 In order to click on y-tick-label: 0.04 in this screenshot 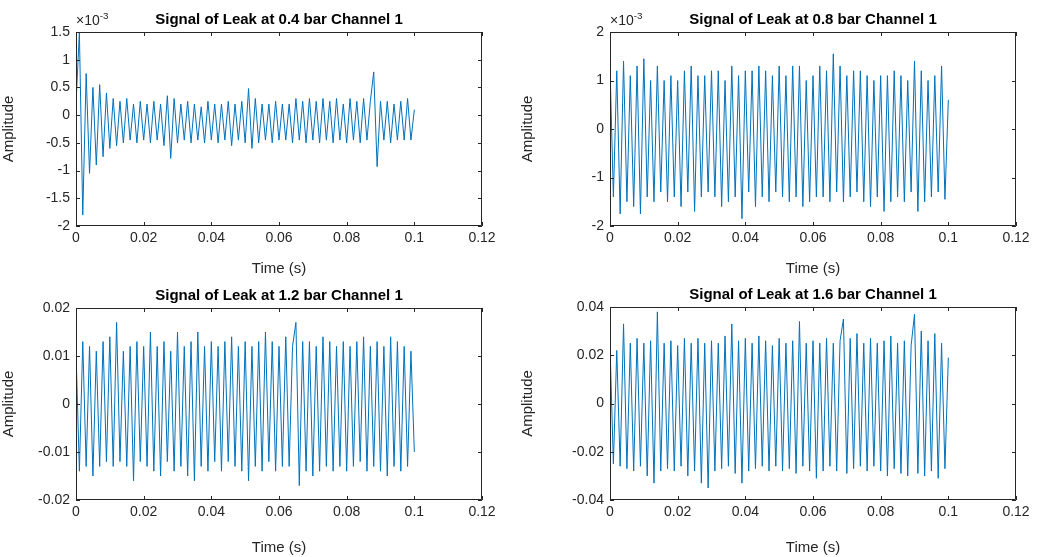, I will do `click(590, 305)`.